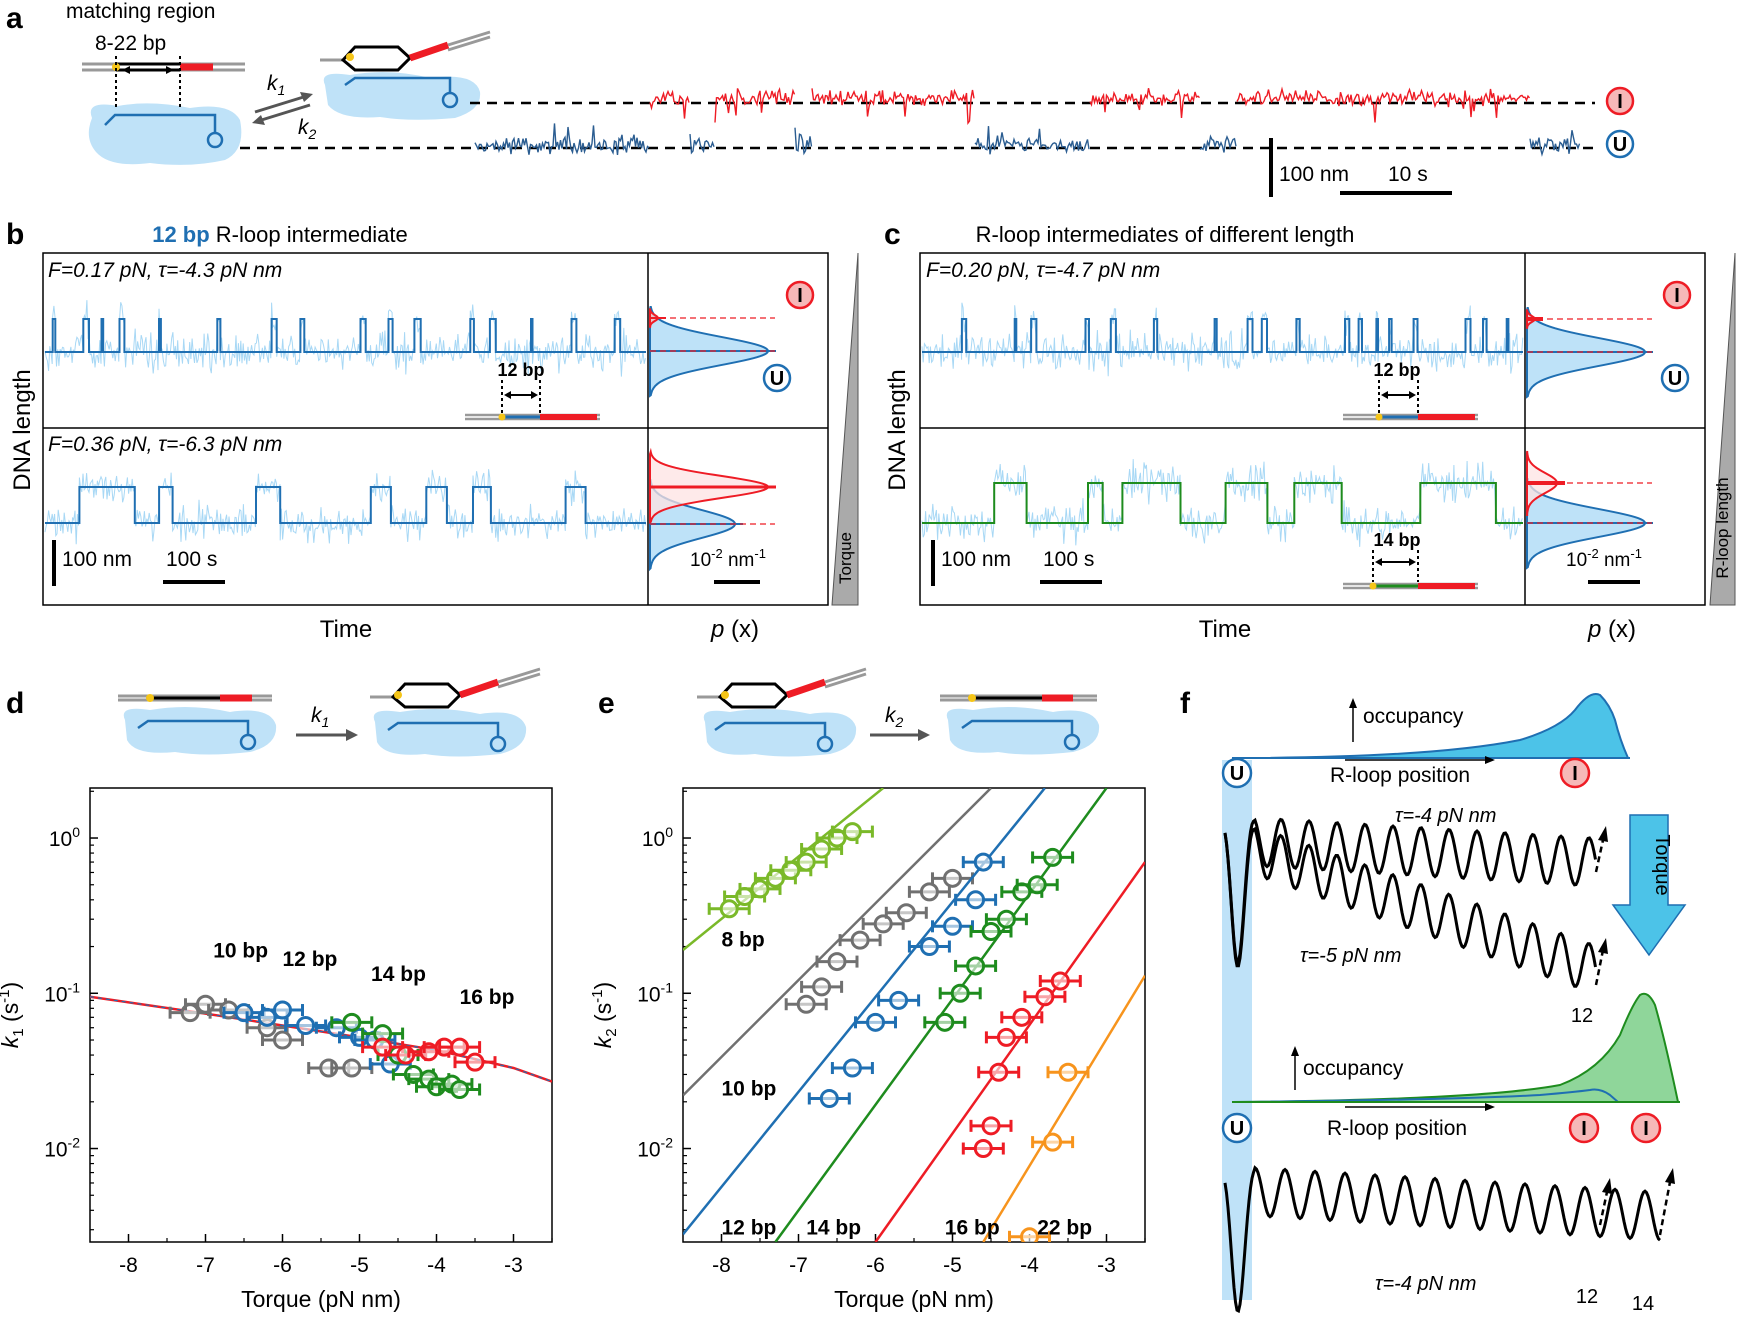 Image resolution: width=1749 pixels, height=1326 pixels. I want to click on tau-label-b: τ=-5 pN nm, so click(1350, 956).